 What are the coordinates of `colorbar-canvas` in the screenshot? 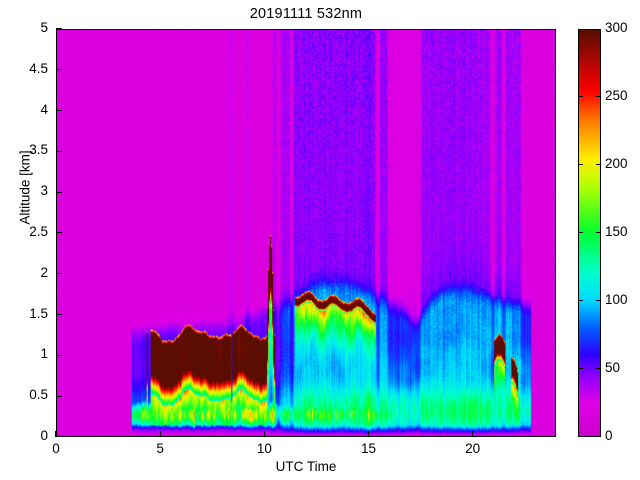 It's located at (589, 233).